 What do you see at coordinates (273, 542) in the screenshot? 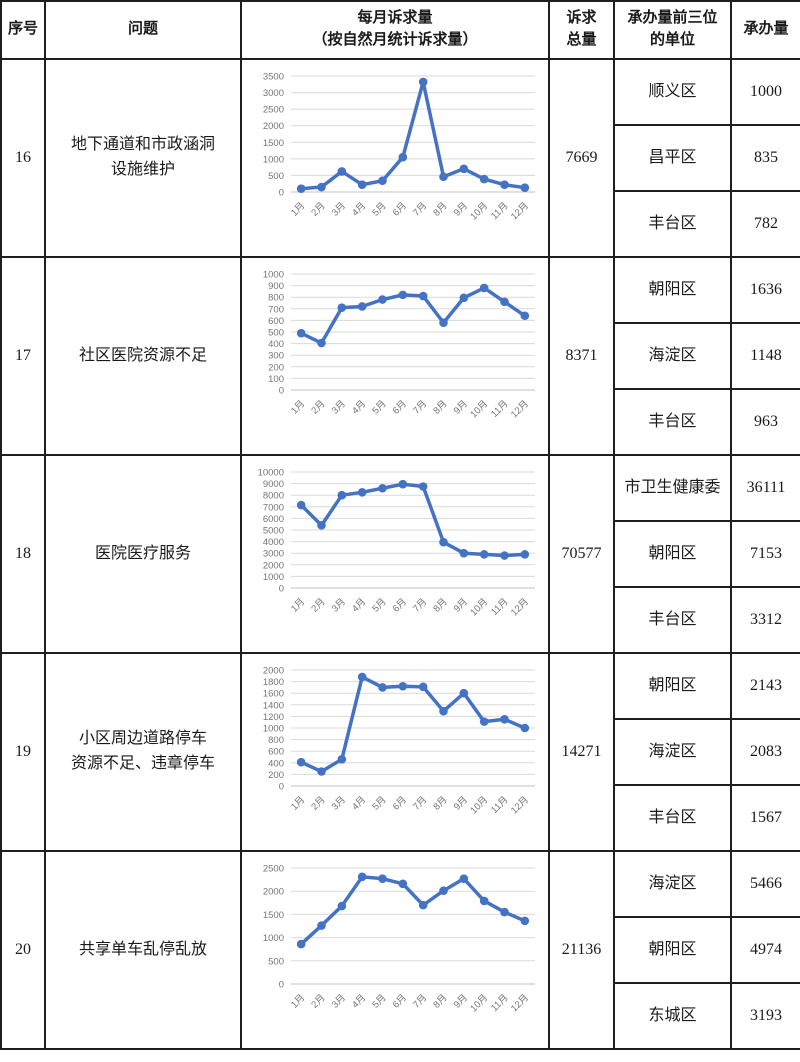
I see `y-axis-tick-label: 4000` at bounding box center [273, 542].